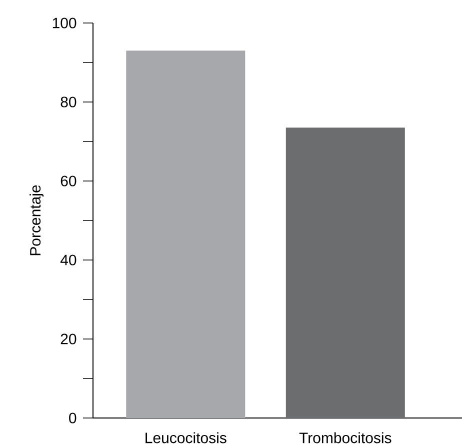 This screenshot has height=444, width=462. Describe the element at coordinates (186, 438) in the screenshot. I see `x-tick-label: Leucocitosis` at that location.